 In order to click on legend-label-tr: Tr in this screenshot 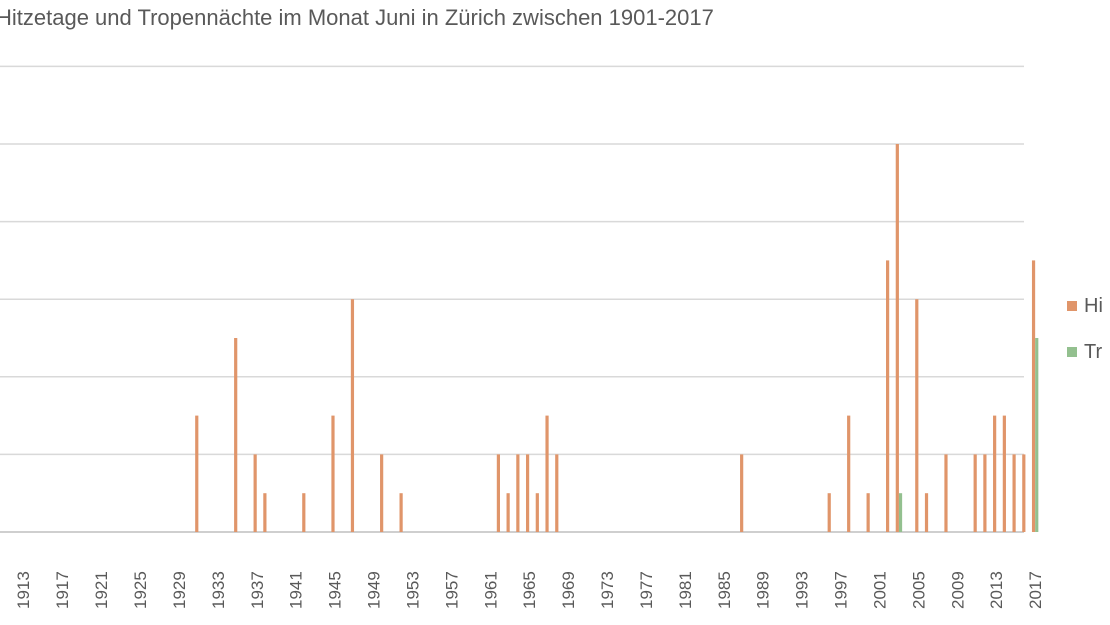, I will do `click(1093, 352)`.